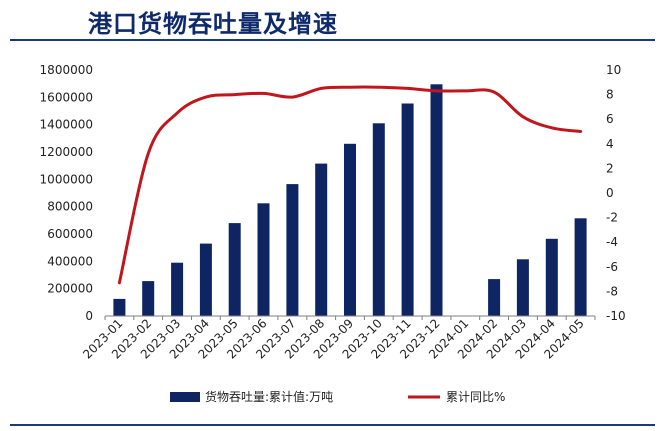 The height and width of the screenshot is (431, 660). What do you see at coordinates (610, 168) in the screenshot?
I see `y-right-tick-label: 2` at bounding box center [610, 168].